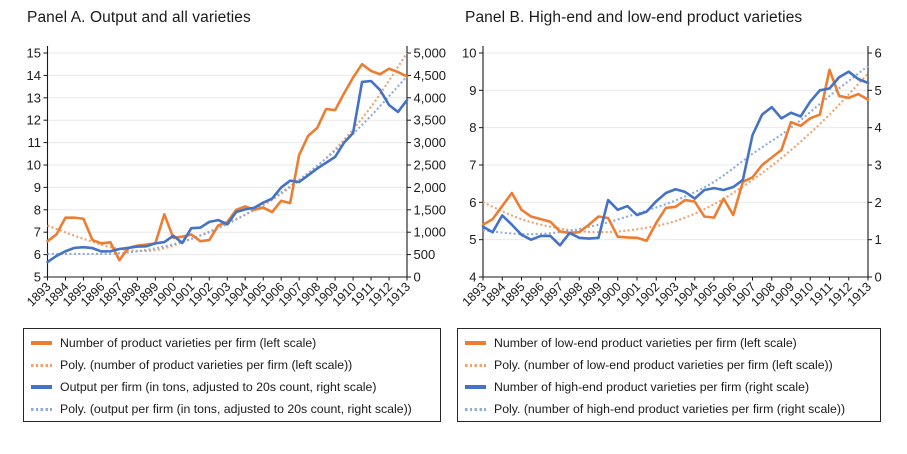  Describe the element at coordinates (430, 142) in the screenshot. I see `panel-a-right-tick-label: 3,000` at that location.